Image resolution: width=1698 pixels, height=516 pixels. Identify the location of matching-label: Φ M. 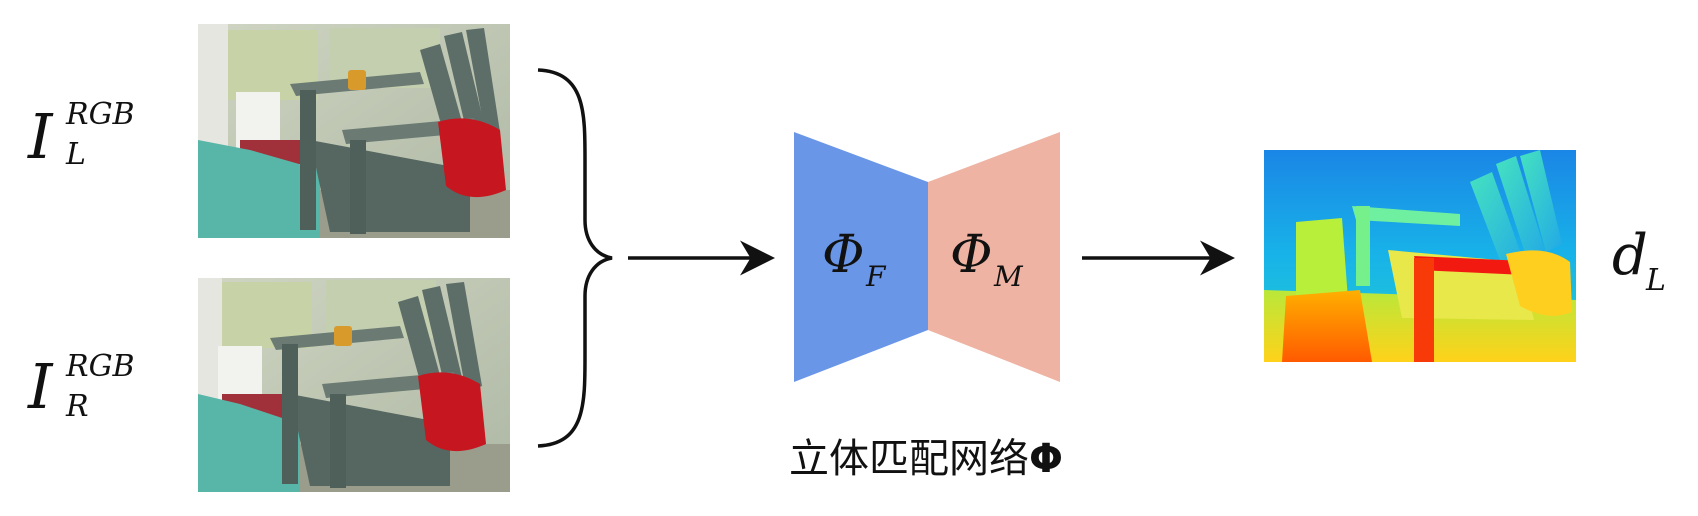
(987, 259).